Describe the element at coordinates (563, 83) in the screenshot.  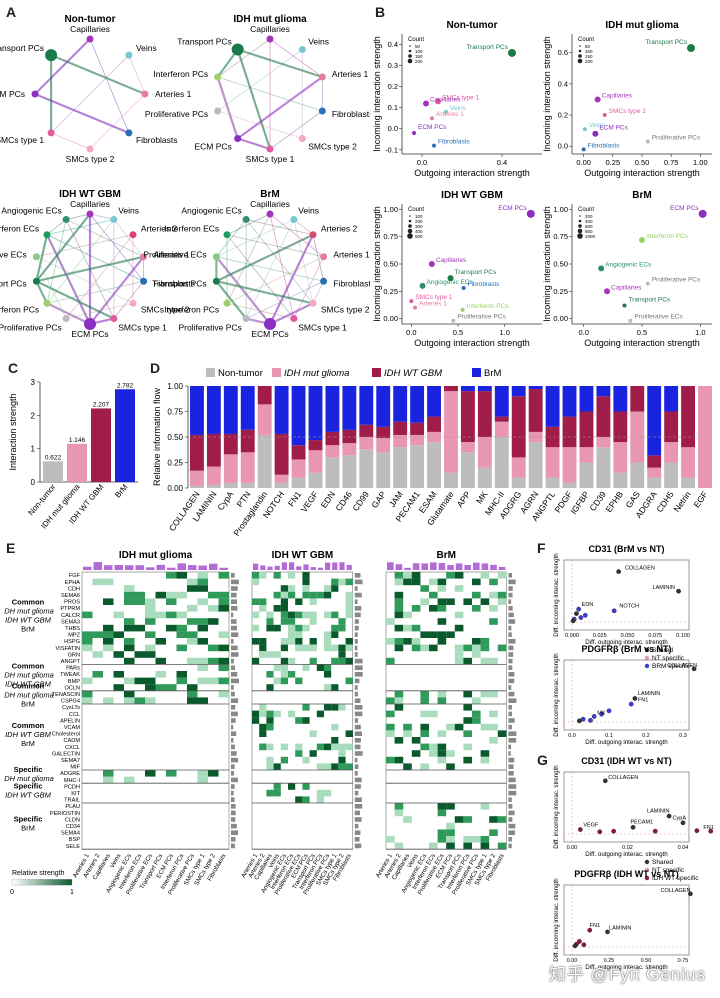
I see `y-tick-label: 0.4` at that location.